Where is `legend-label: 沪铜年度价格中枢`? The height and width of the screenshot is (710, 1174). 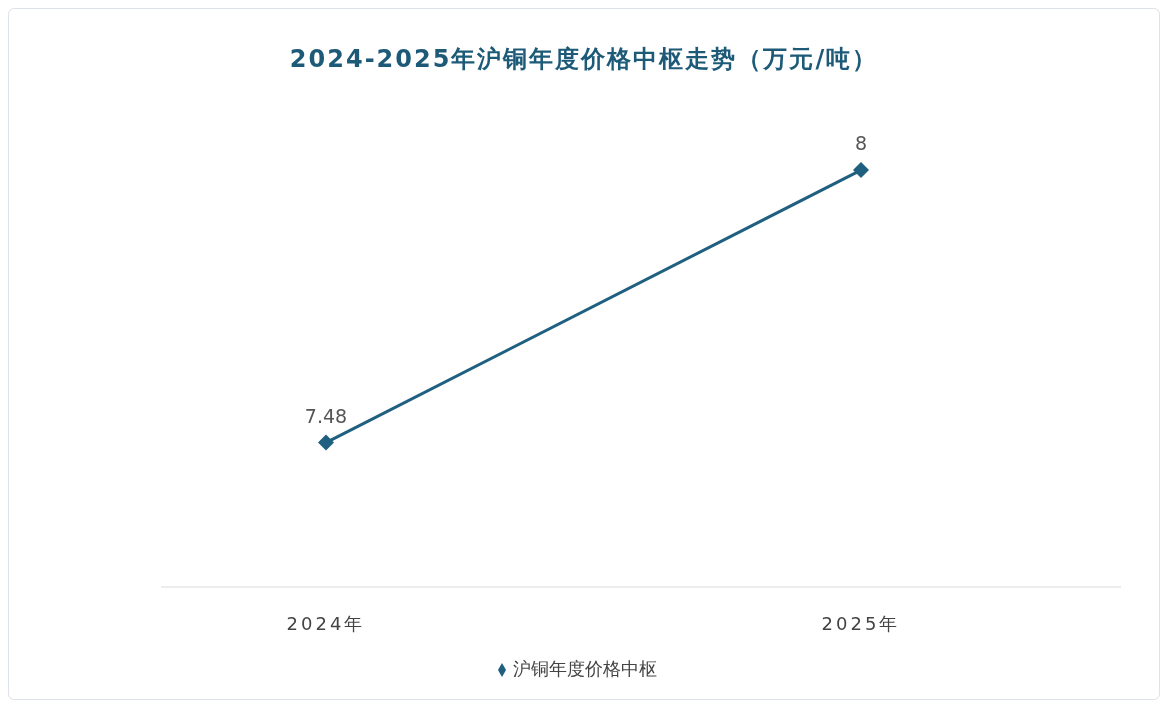
legend-label: 沪铜年度价格中枢 is located at coordinates (585, 668).